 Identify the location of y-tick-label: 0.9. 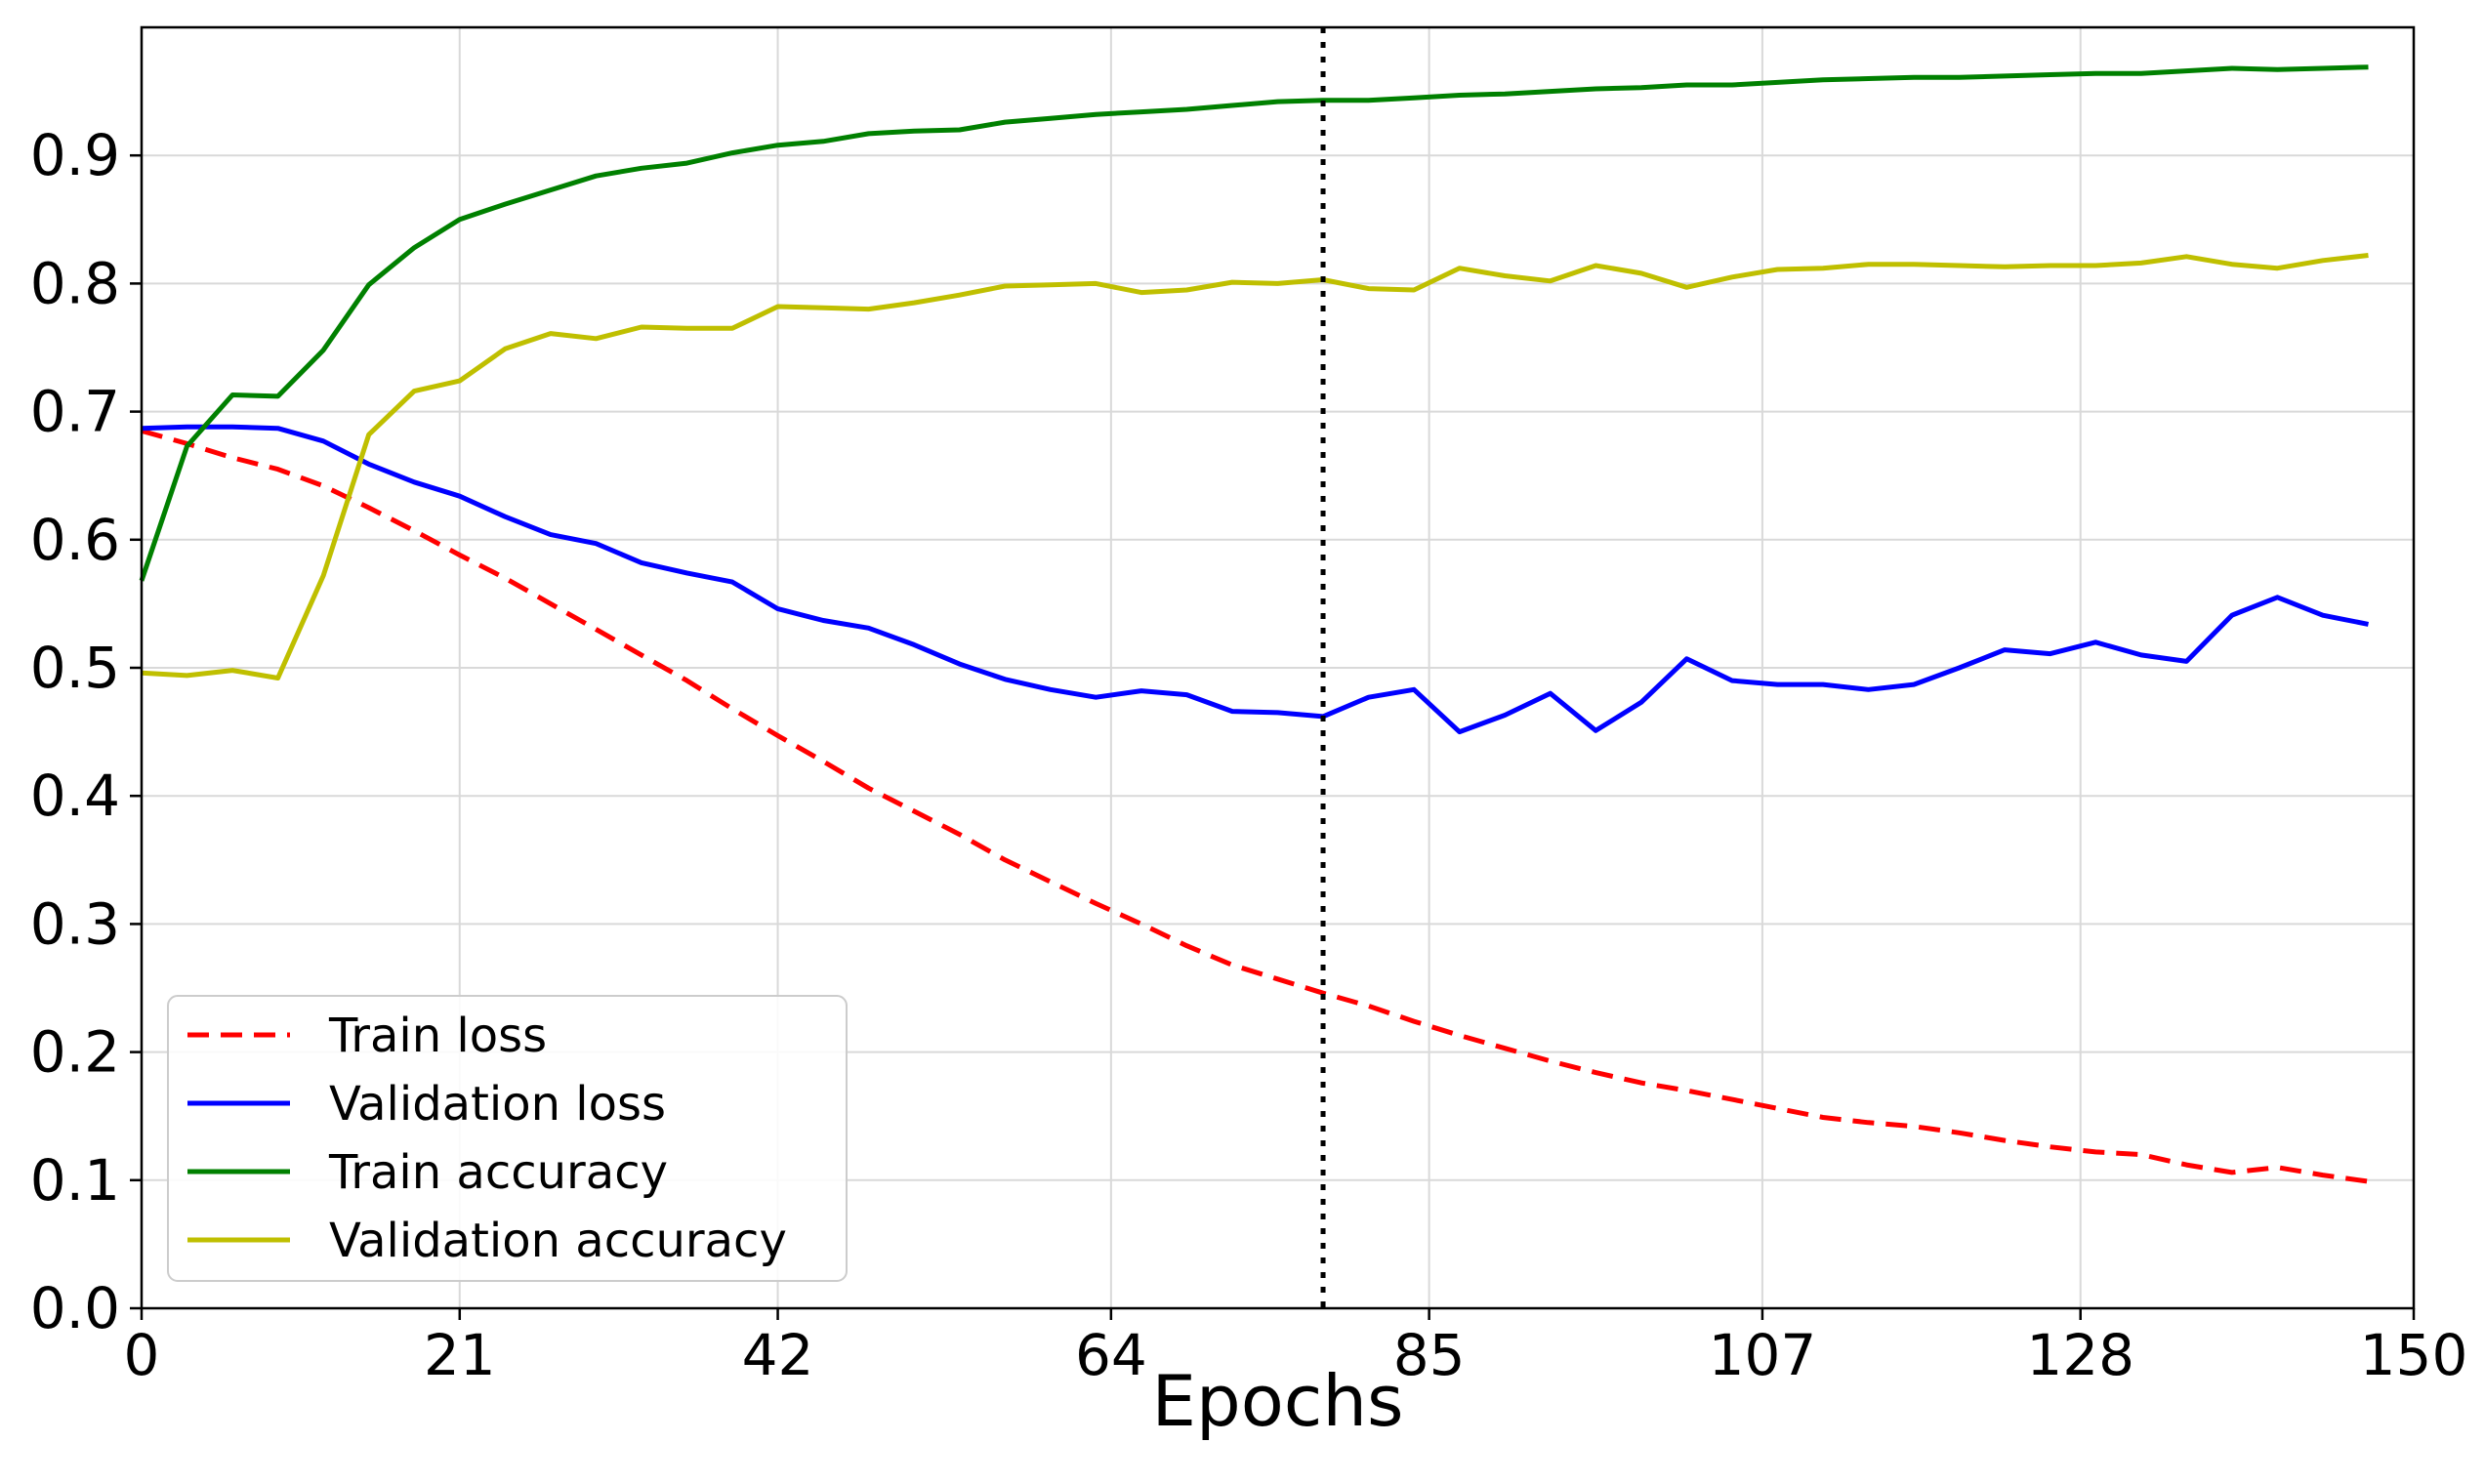
(75, 155).